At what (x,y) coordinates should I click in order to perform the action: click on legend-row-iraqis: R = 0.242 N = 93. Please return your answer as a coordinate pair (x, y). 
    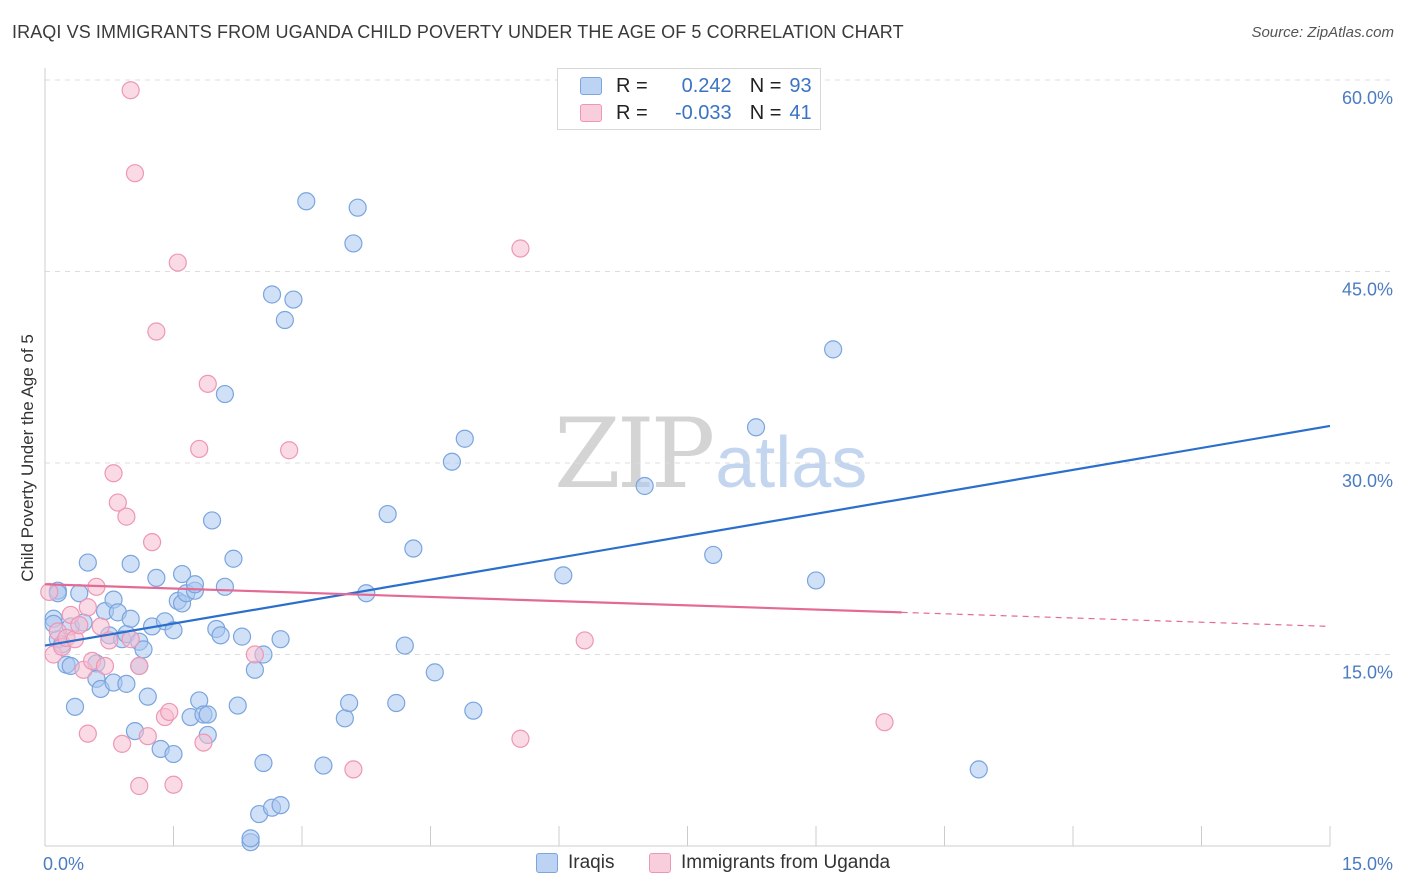
    Looking at the image, I should click on (696, 86).